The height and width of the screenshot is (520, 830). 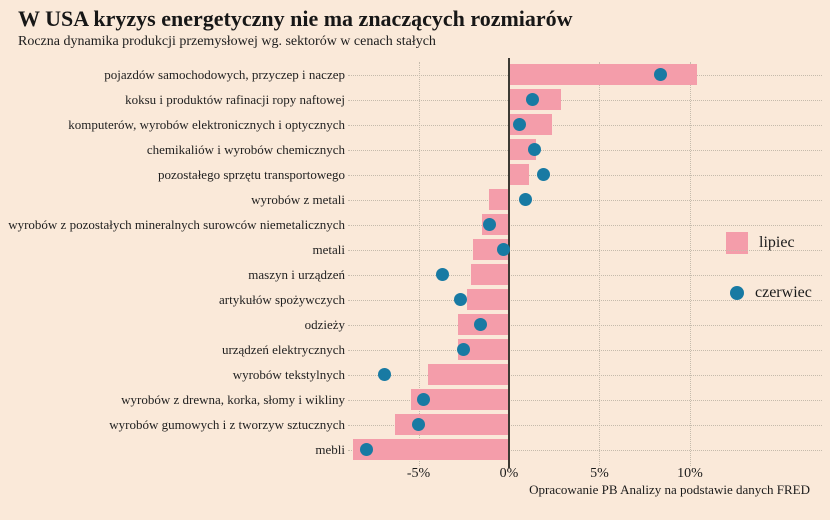 What do you see at coordinates (690, 473) in the screenshot?
I see `x-tick-label: 10%` at bounding box center [690, 473].